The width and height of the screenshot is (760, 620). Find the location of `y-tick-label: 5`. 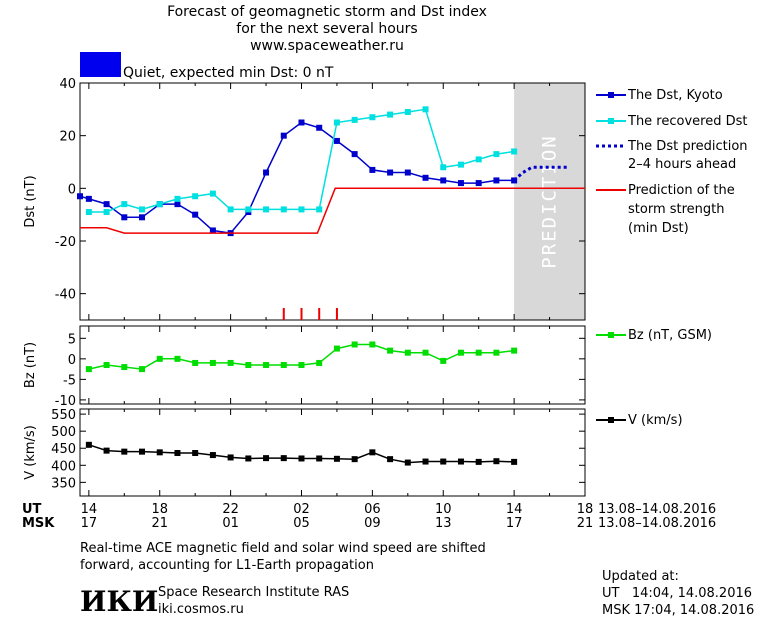

y-tick-label: 5 is located at coordinates (72, 339).